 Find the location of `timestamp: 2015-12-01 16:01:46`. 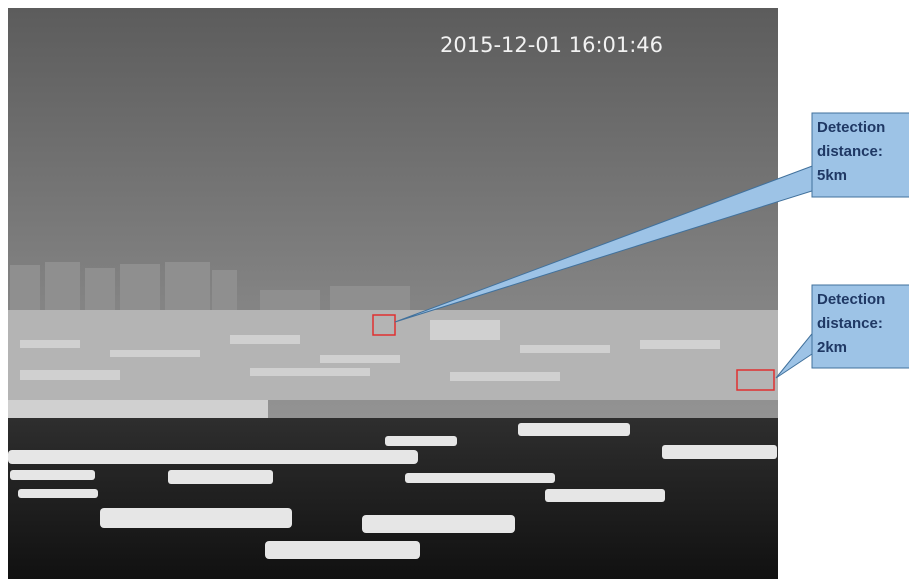

timestamp: 2015-12-01 16:01:46 is located at coordinates (551, 45).